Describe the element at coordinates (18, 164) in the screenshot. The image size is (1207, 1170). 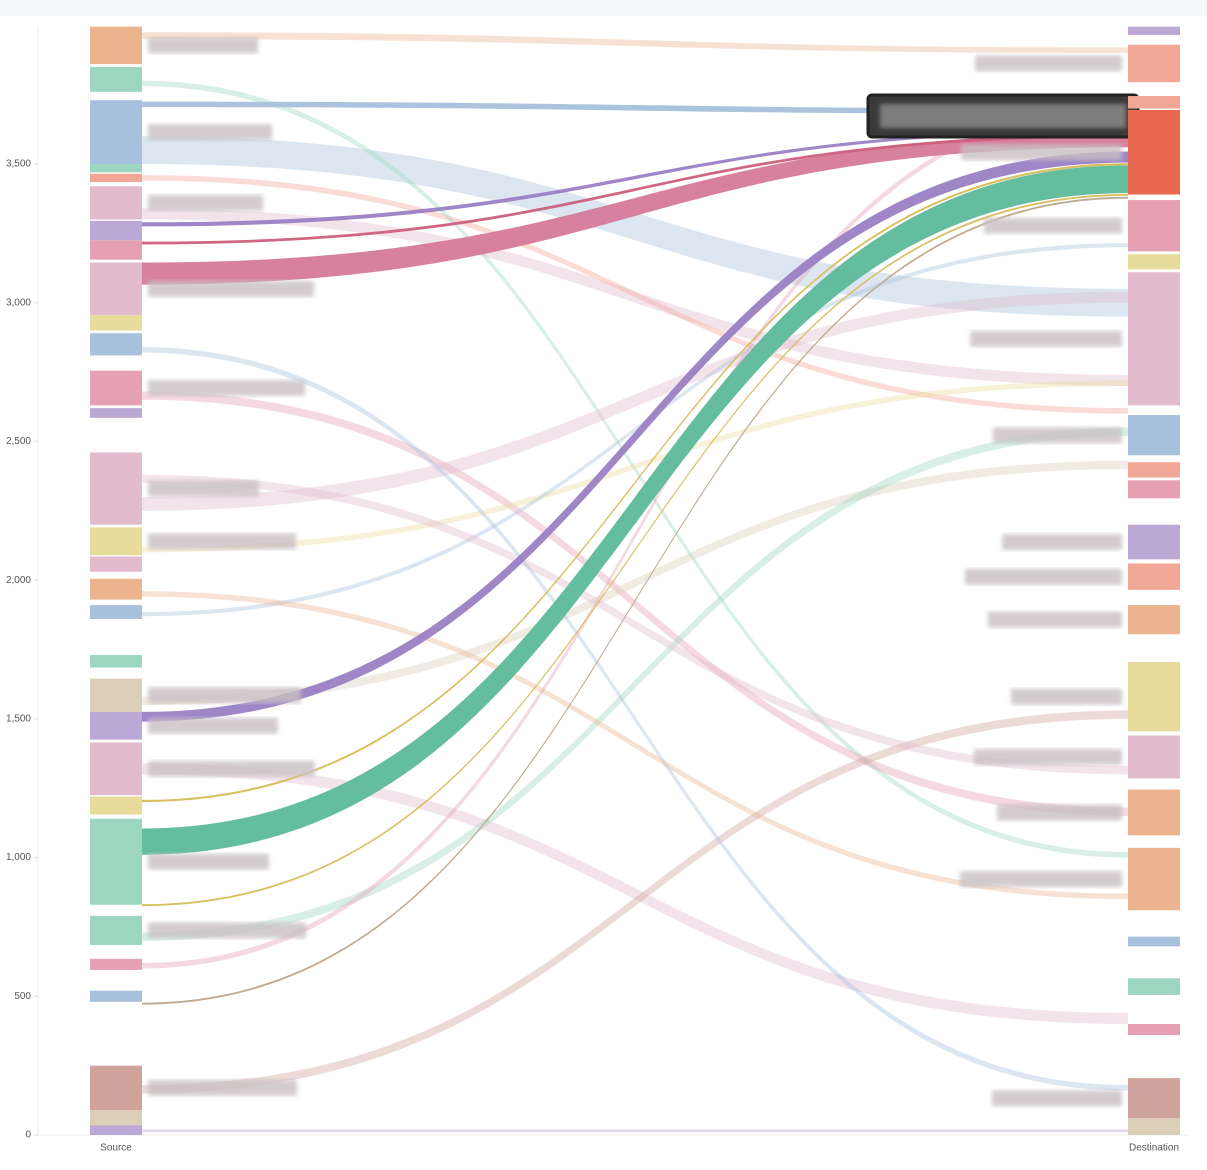
I see `y-tick-label: 3,500` at that location.